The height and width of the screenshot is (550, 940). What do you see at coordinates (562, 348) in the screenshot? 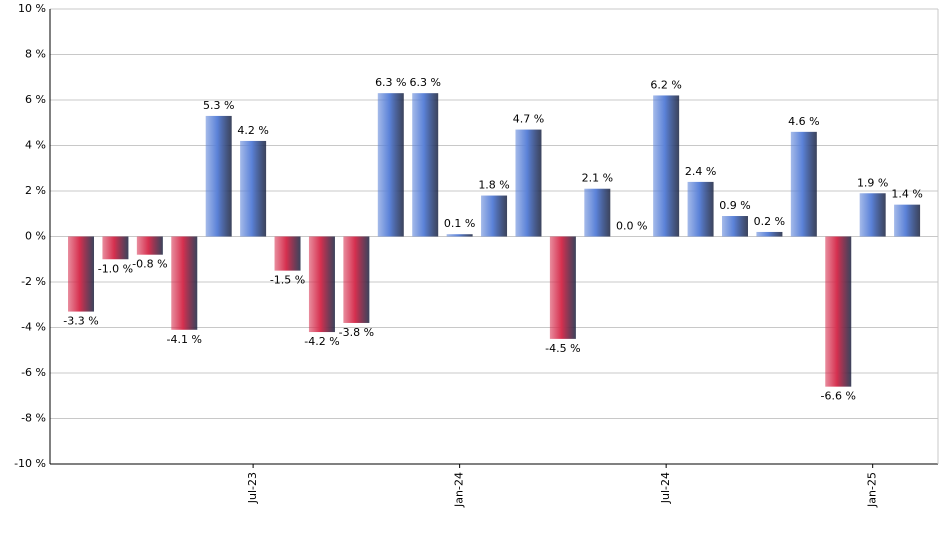
I see `value-label: -4.5 %` at bounding box center [562, 348].